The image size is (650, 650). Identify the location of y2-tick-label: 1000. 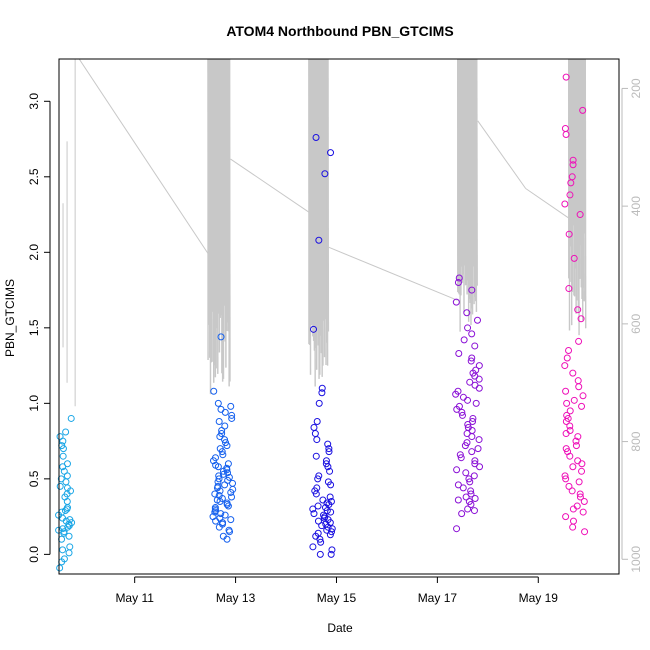
(636, 559).